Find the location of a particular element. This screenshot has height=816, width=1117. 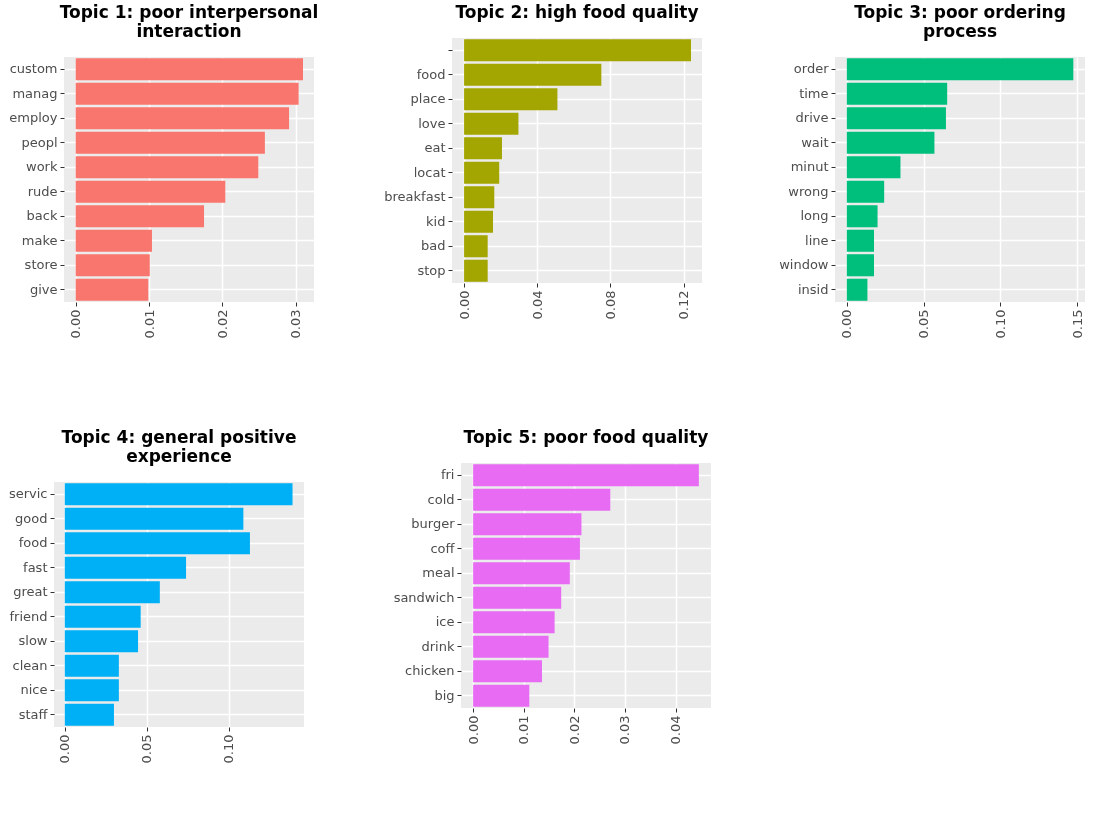

y-tick-label: good is located at coordinates (31, 518).